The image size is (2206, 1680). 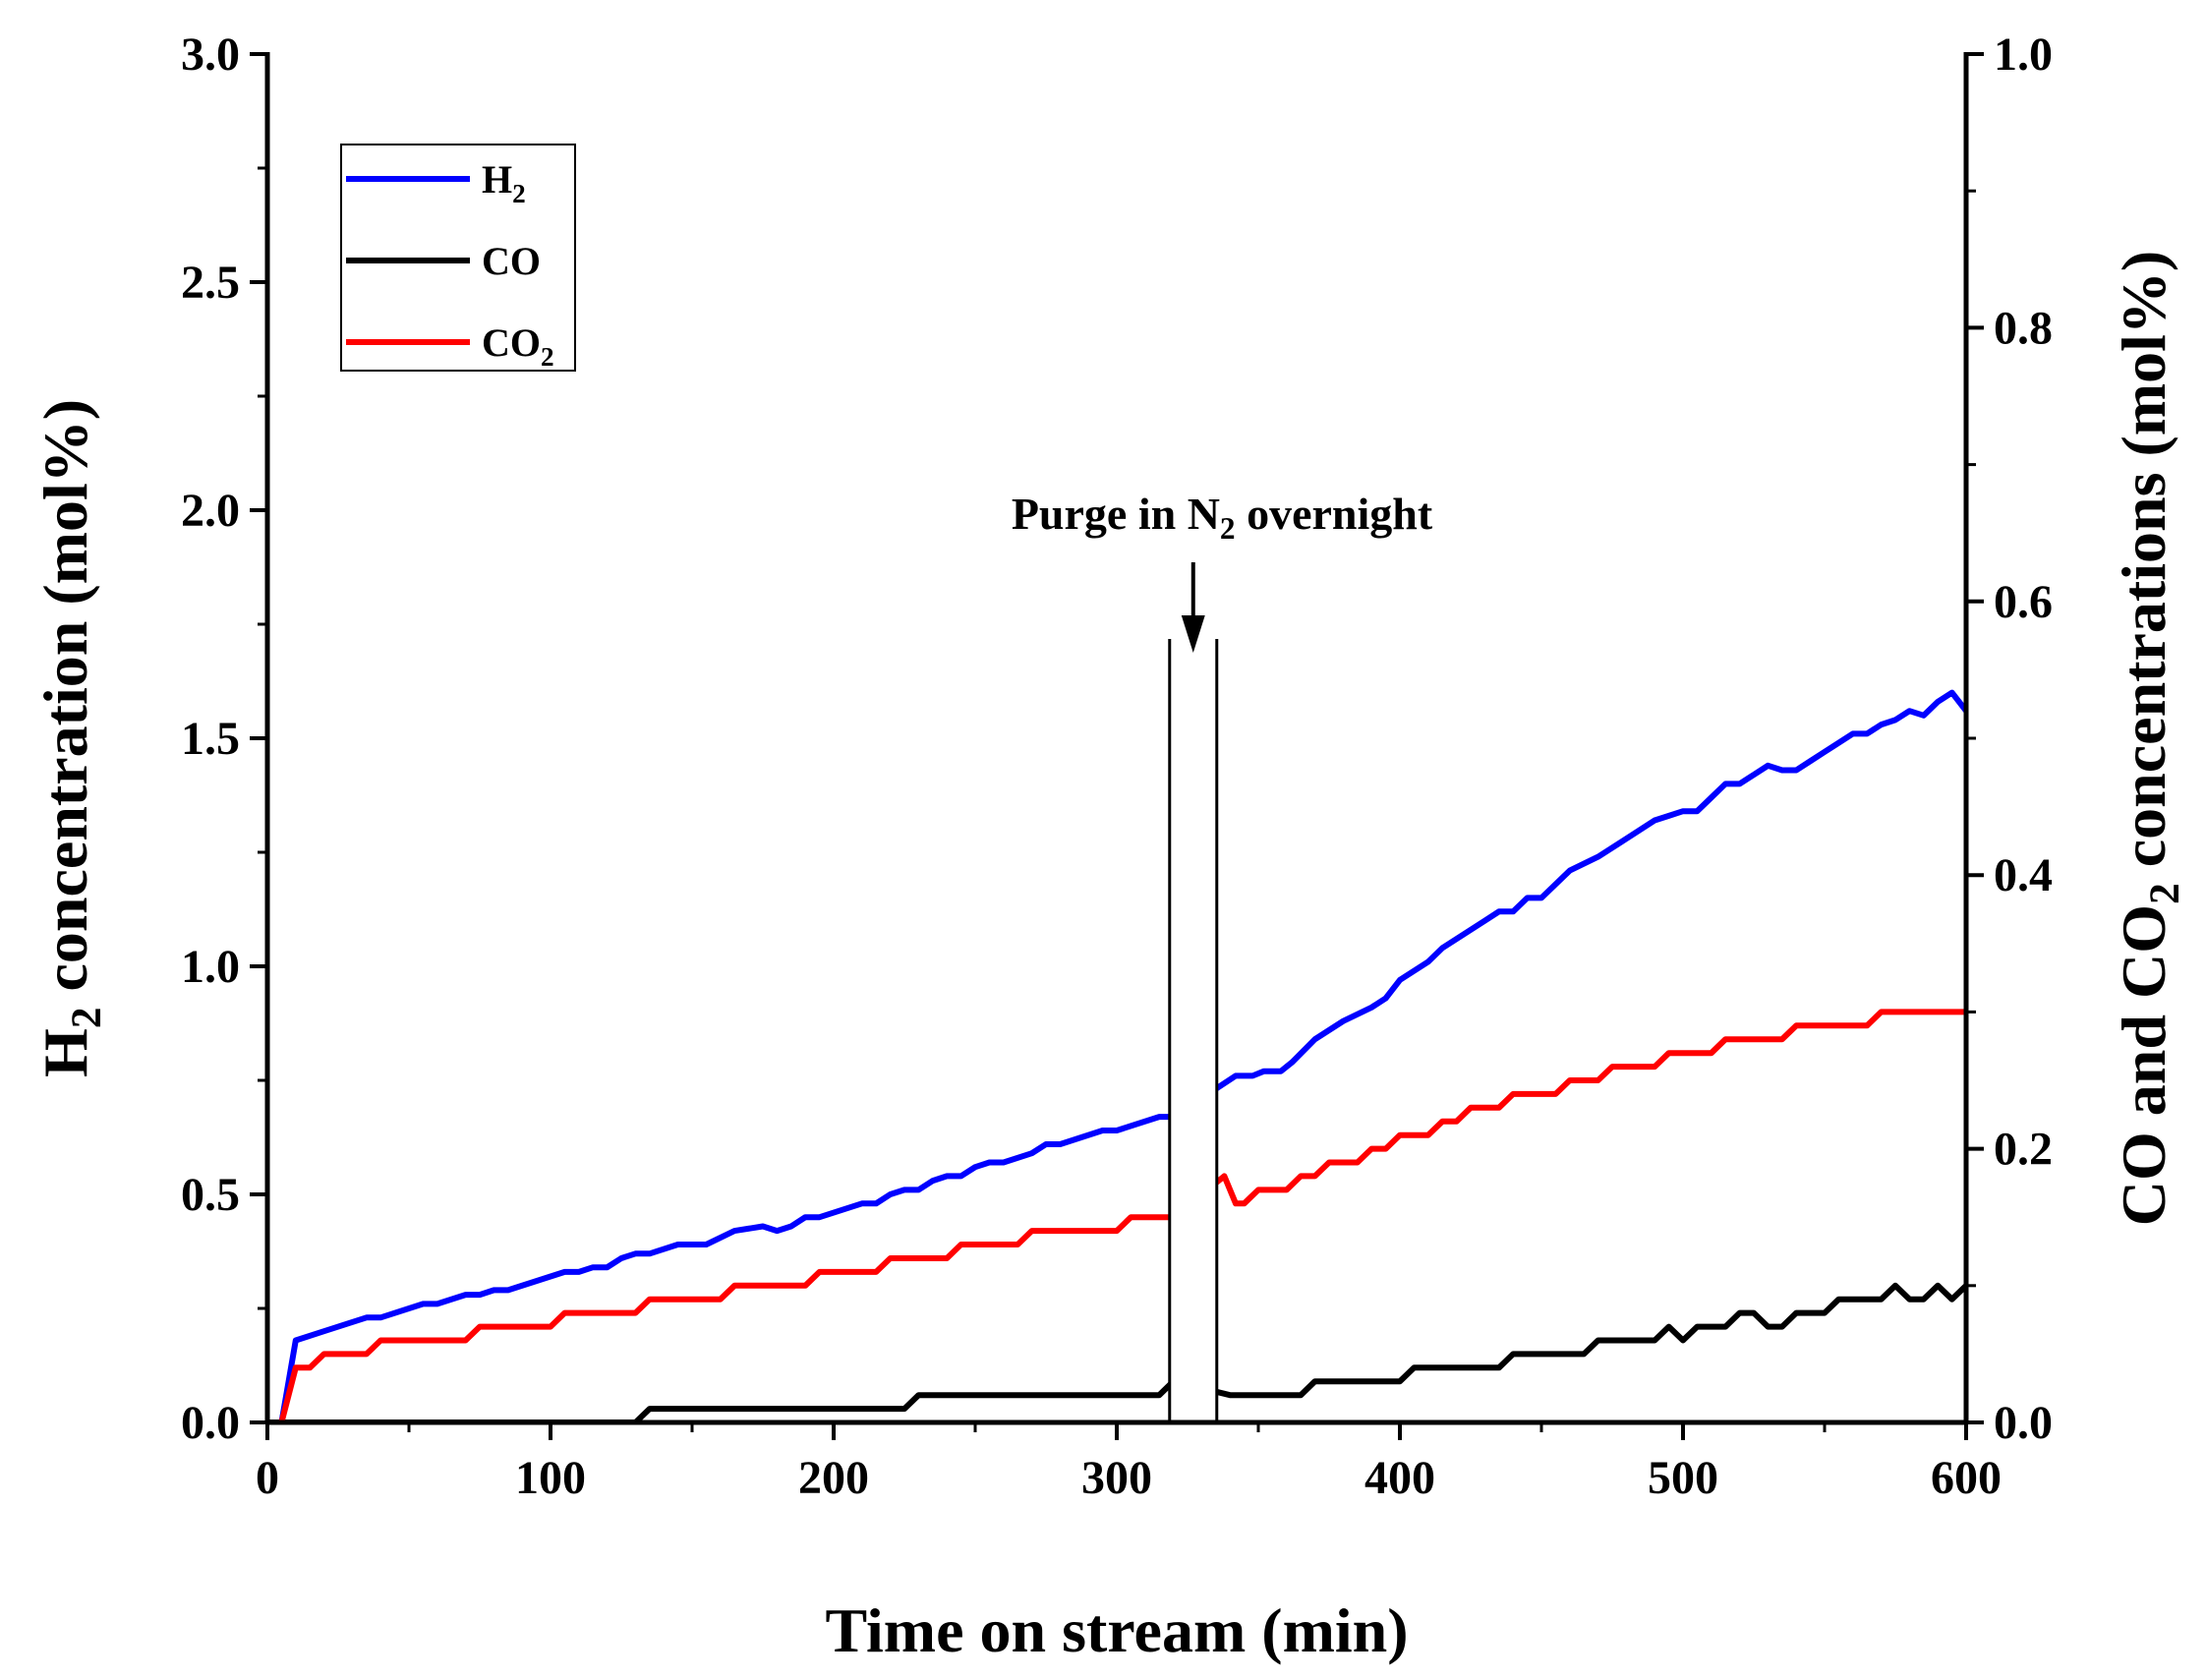 What do you see at coordinates (458, 258) in the screenshot?
I see `legend: H2 CO CO2` at bounding box center [458, 258].